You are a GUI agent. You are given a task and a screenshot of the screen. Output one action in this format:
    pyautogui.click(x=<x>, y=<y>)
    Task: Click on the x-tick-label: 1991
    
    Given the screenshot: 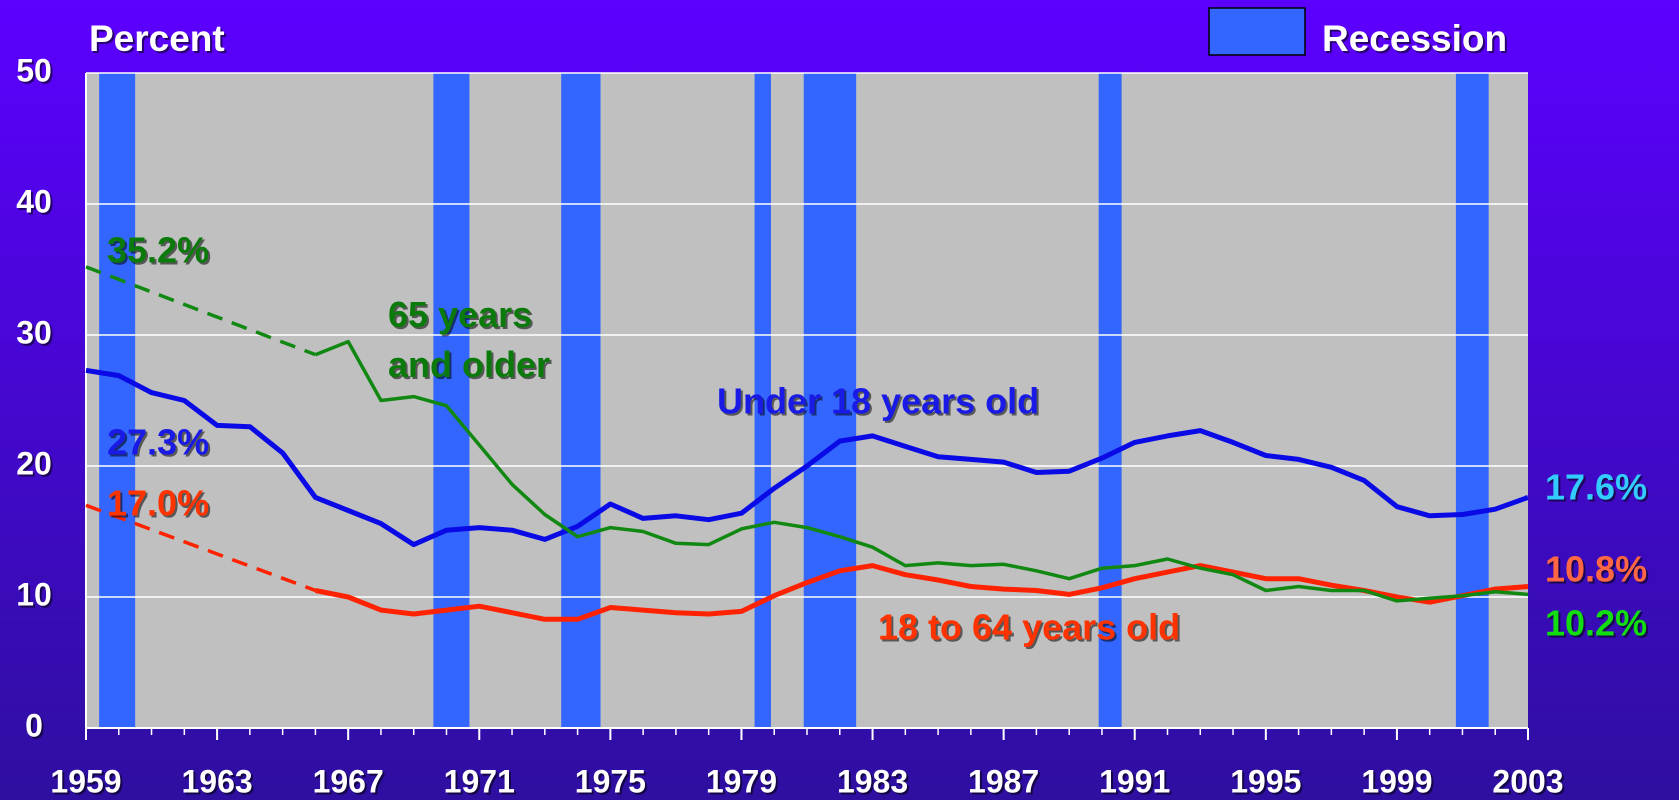 What is the action you would take?
    pyautogui.click(x=1134, y=781)
    